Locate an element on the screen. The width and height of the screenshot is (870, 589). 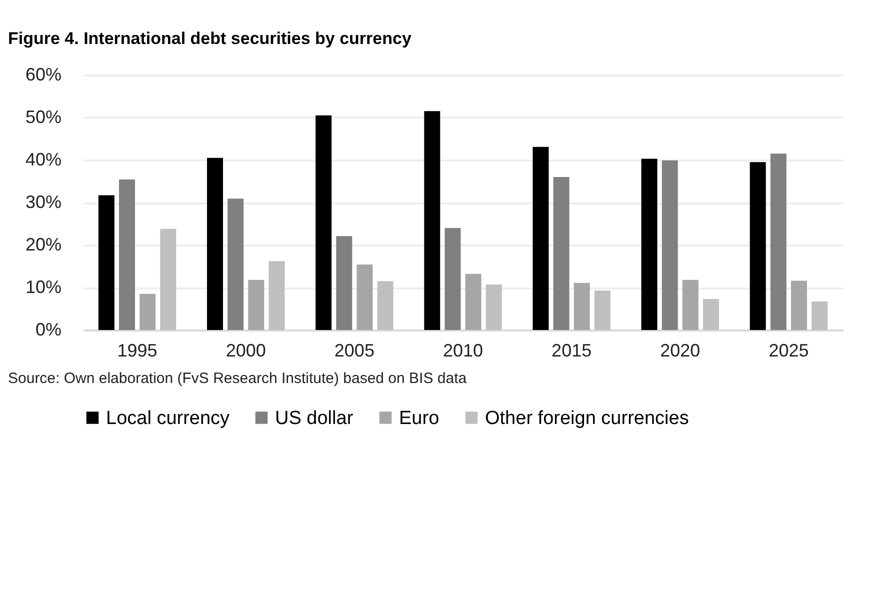
y-tick-label: 10% is located at coordinates (43, 287).